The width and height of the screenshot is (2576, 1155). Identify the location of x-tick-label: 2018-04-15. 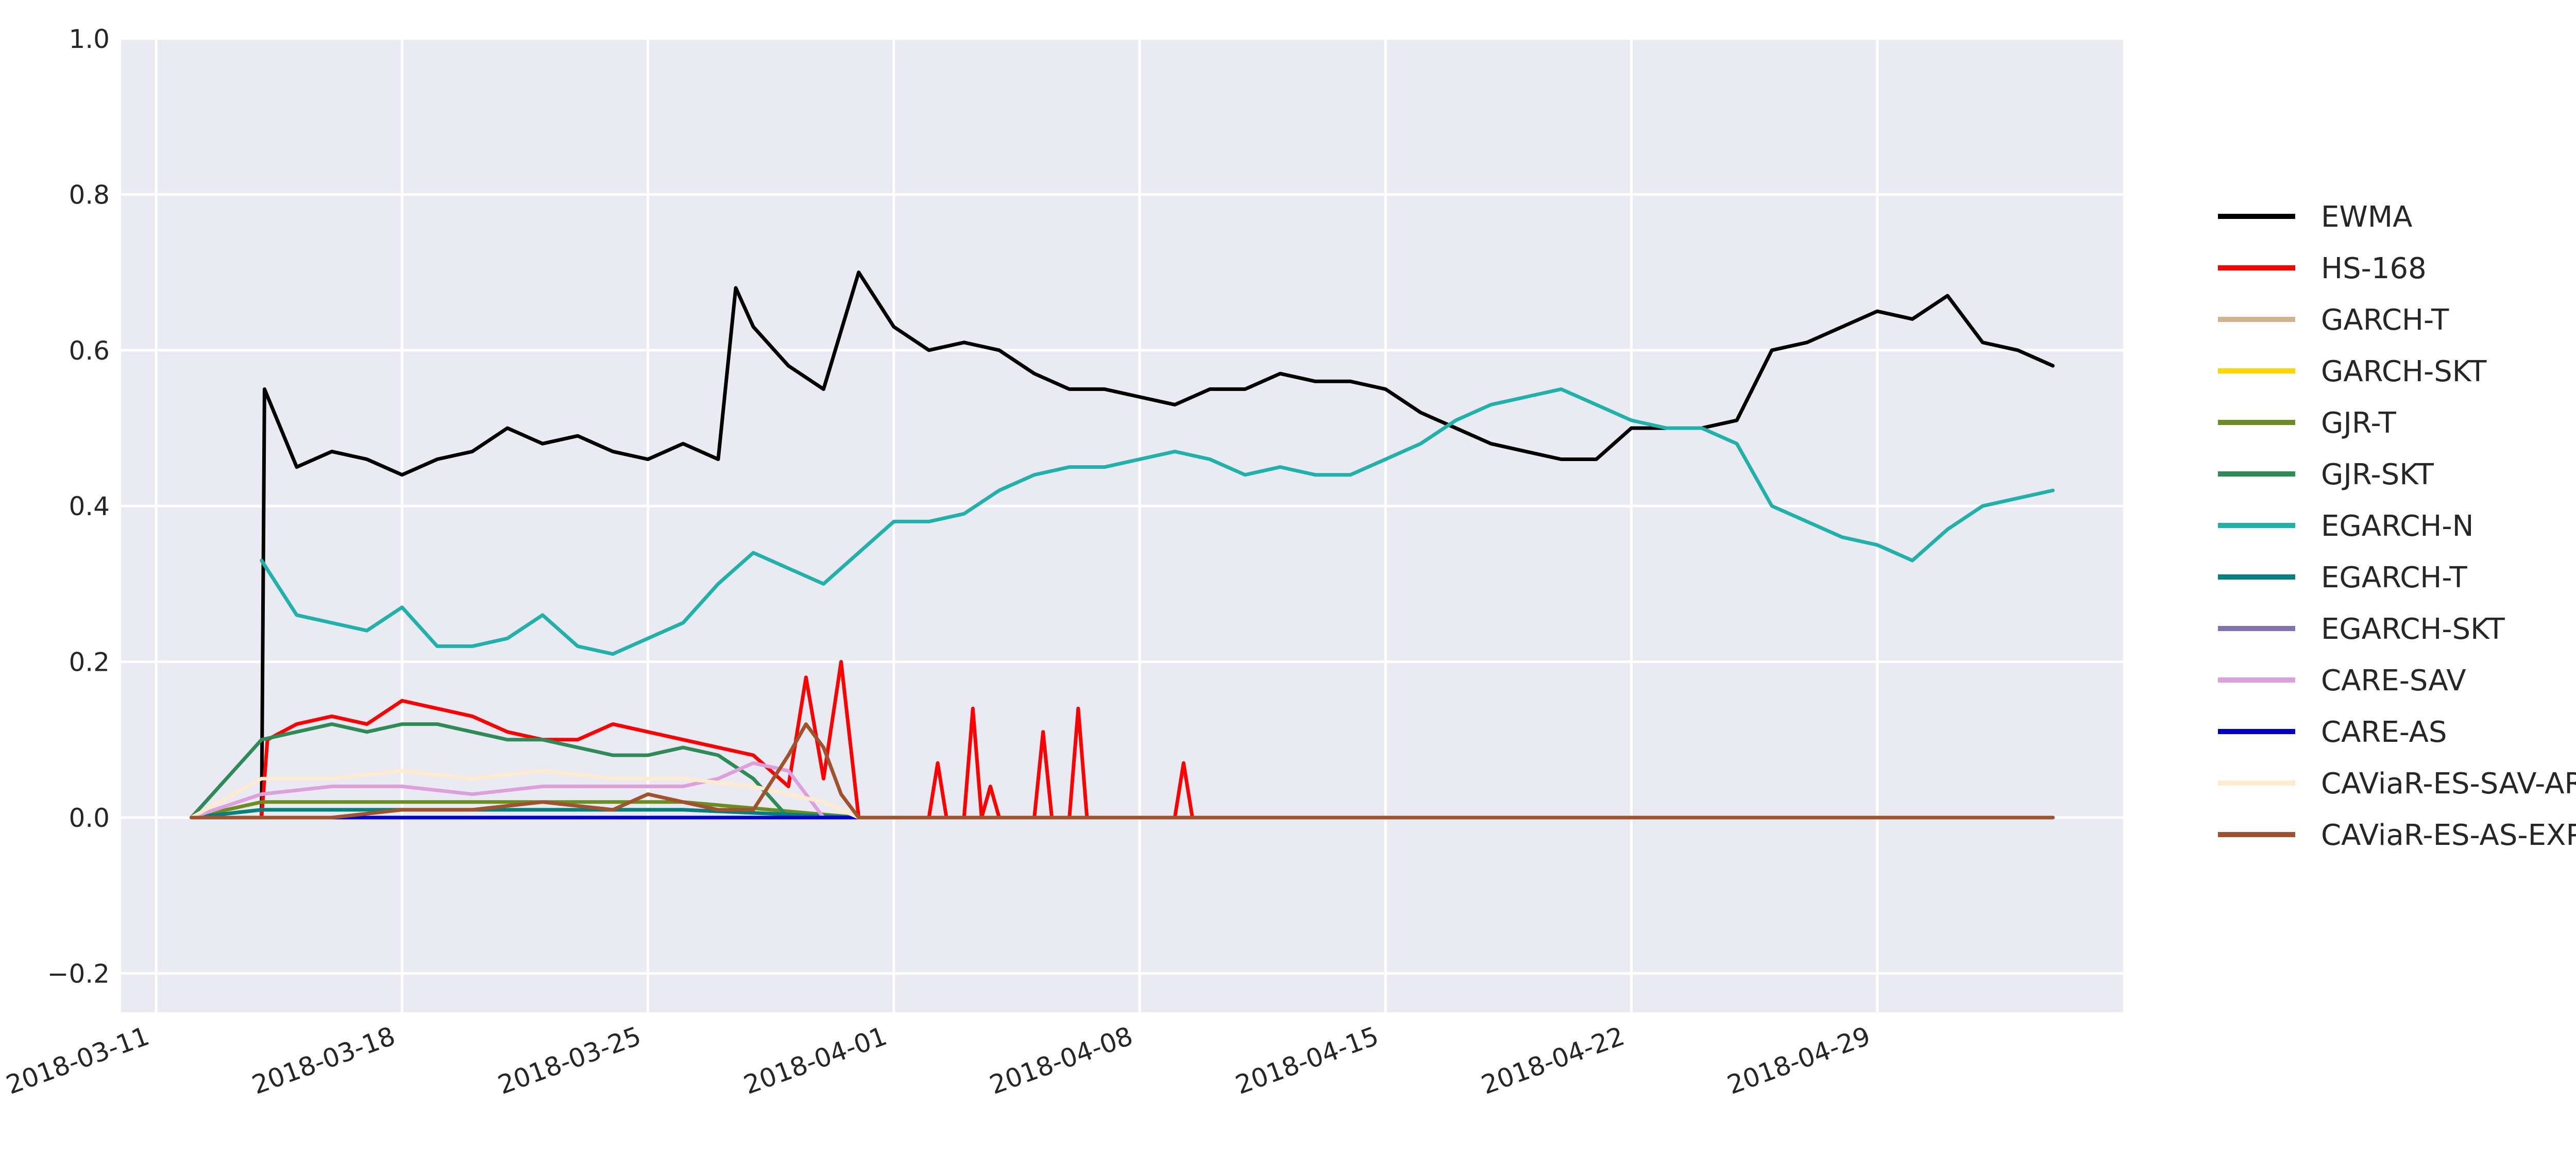
(1307, 1060).